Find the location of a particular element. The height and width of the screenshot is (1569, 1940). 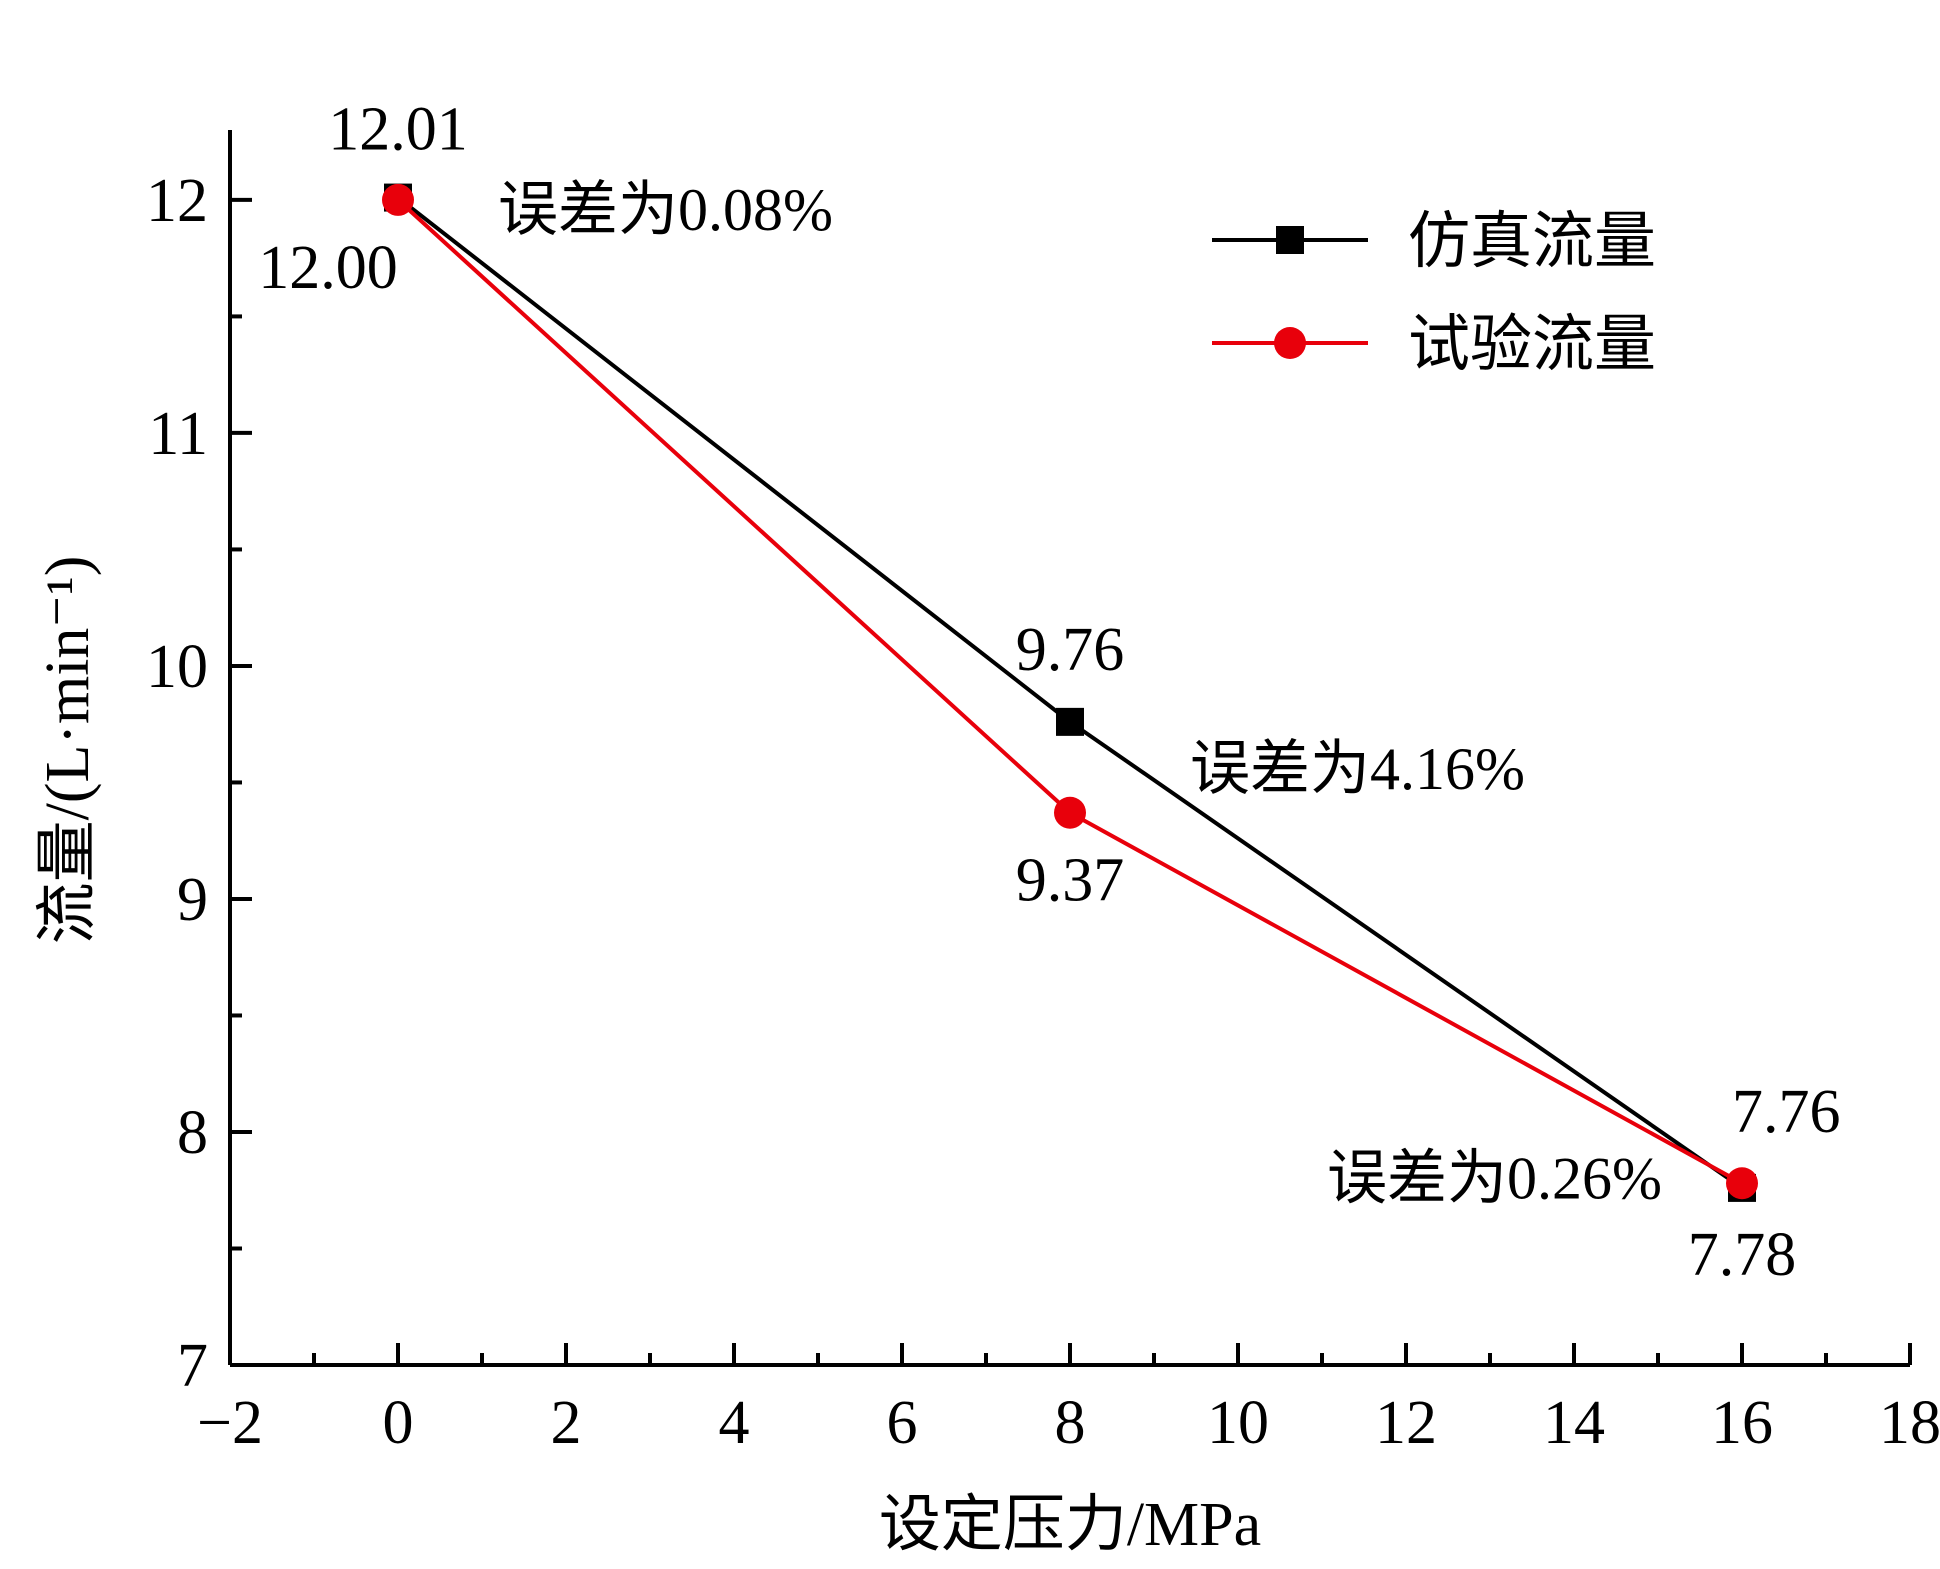

x-tick-label: 10 is located at coordinates (1238, 1423).